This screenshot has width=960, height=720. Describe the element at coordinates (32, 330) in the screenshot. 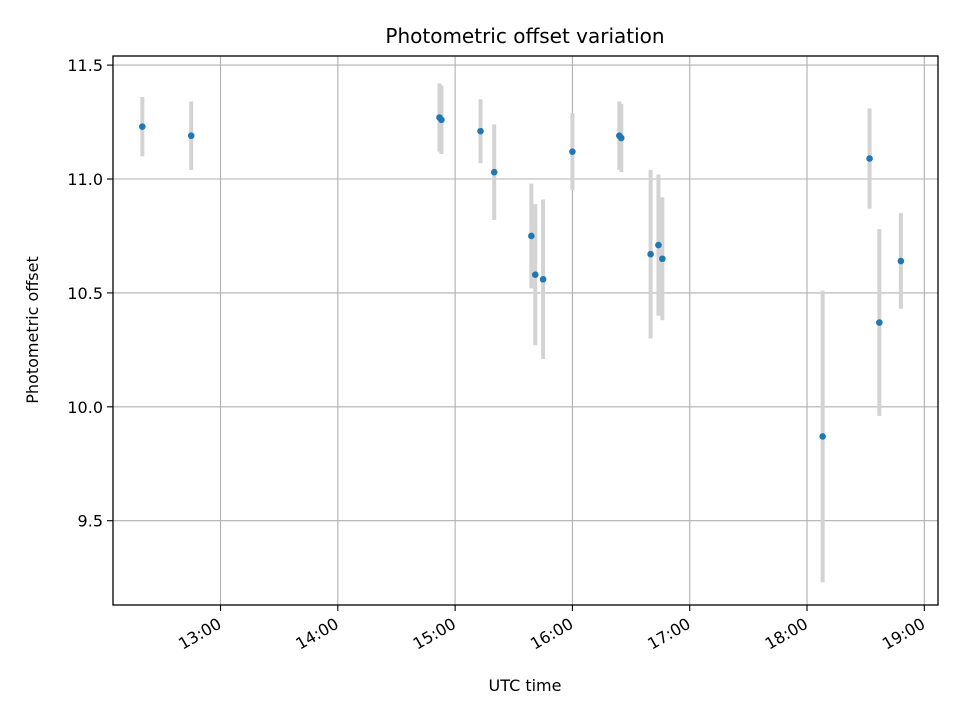

I see `y-axis-label: Photometric offset` at that location.